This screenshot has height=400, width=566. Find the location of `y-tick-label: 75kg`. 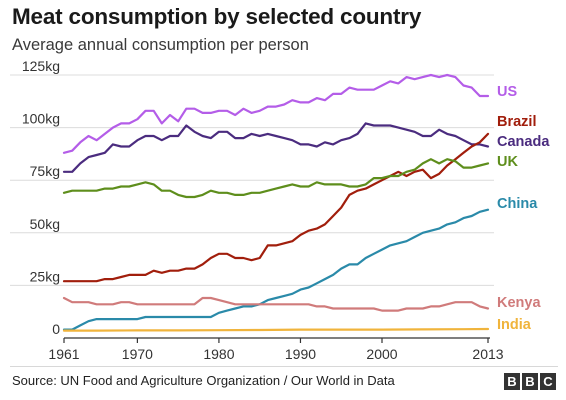

y-tick-label: 75kg is located at coordinates (45, 171).